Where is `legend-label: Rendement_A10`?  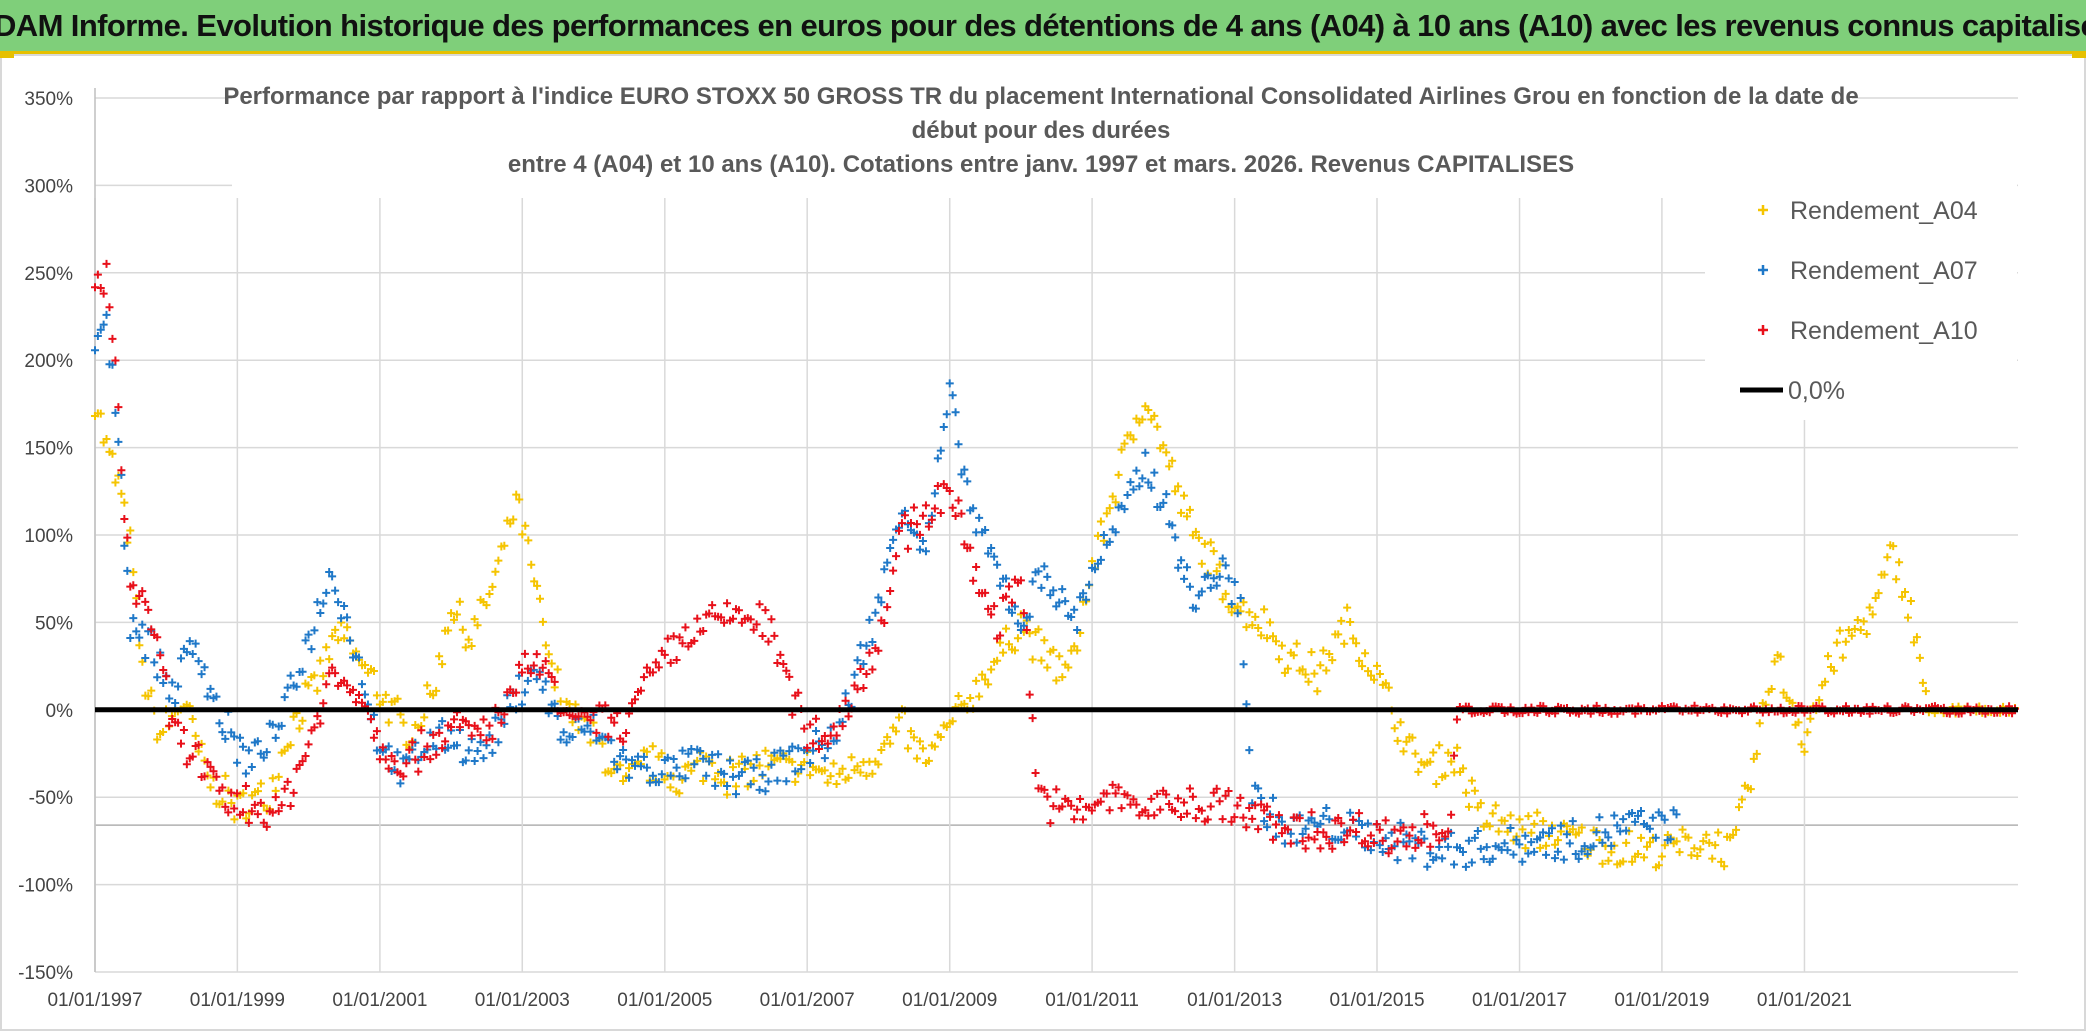
legend-label: Rendement_A10 is located at coordinates (1884, 331).